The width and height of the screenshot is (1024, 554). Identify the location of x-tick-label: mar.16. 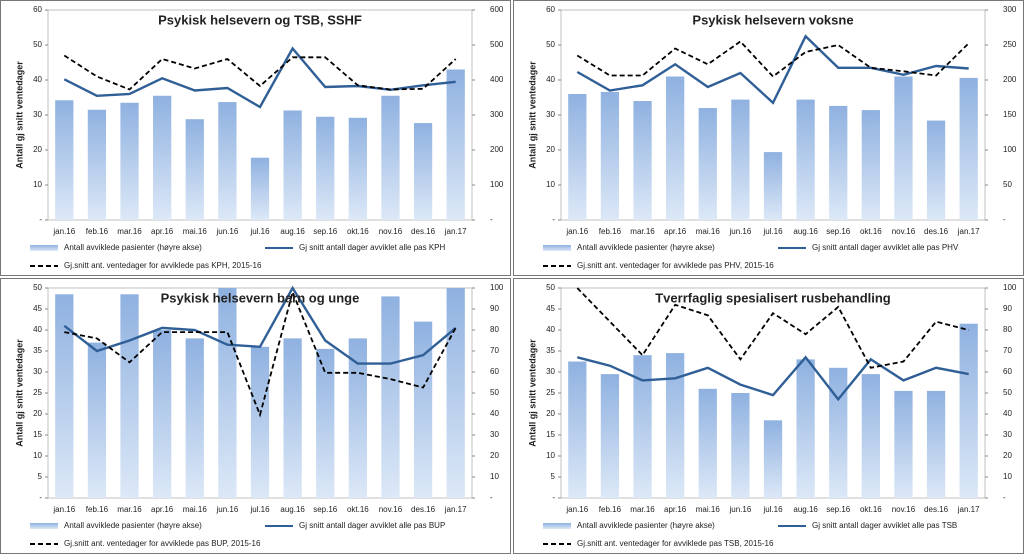
(642, 509).